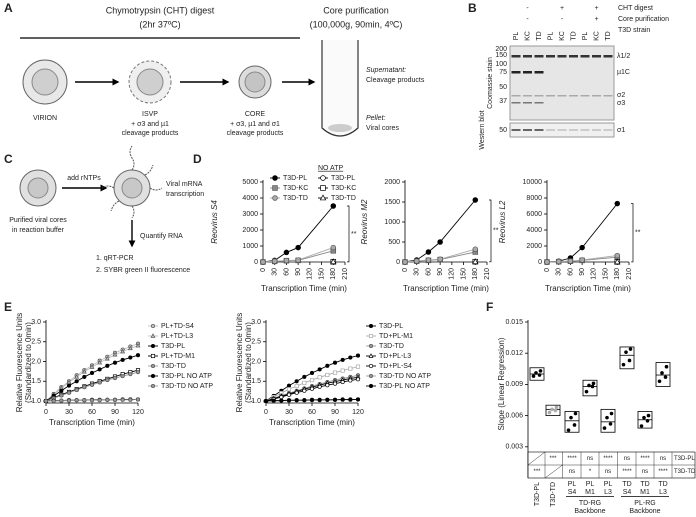 The width and height of the screenshot is (696, 517). Describe the element at coordinates (502, 221) in the screenshot. I see `y-axis-label: Reovirus L2` at that location.